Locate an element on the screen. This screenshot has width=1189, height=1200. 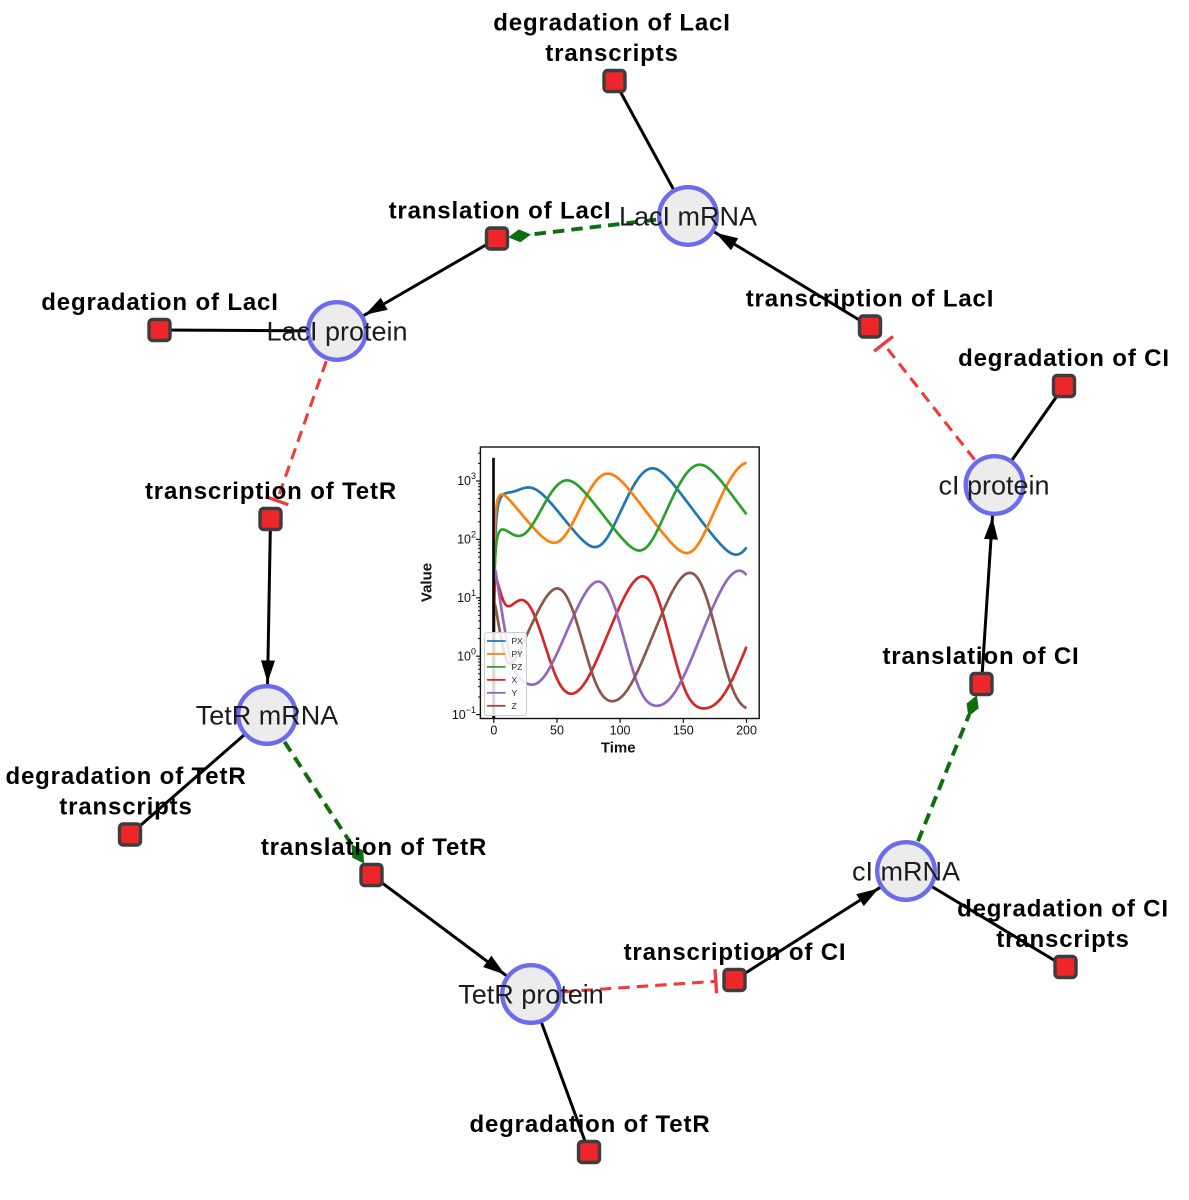
svg-text: transcription of LacI is located at coordinates (870, 299).